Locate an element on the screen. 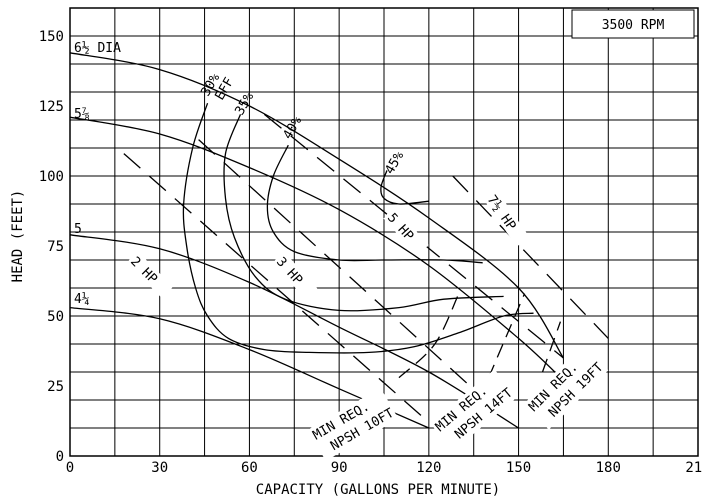 This screenshot has width=703, height=502. label-dia-6half: 6½ DIA is located at coordinates (97, 48).